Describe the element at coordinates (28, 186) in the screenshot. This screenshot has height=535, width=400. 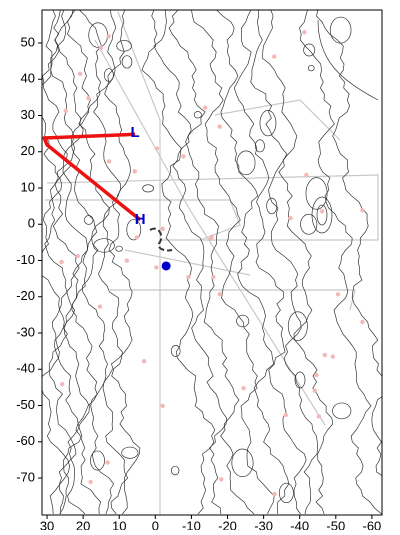
I see `y-tick-label: 10` at that location.